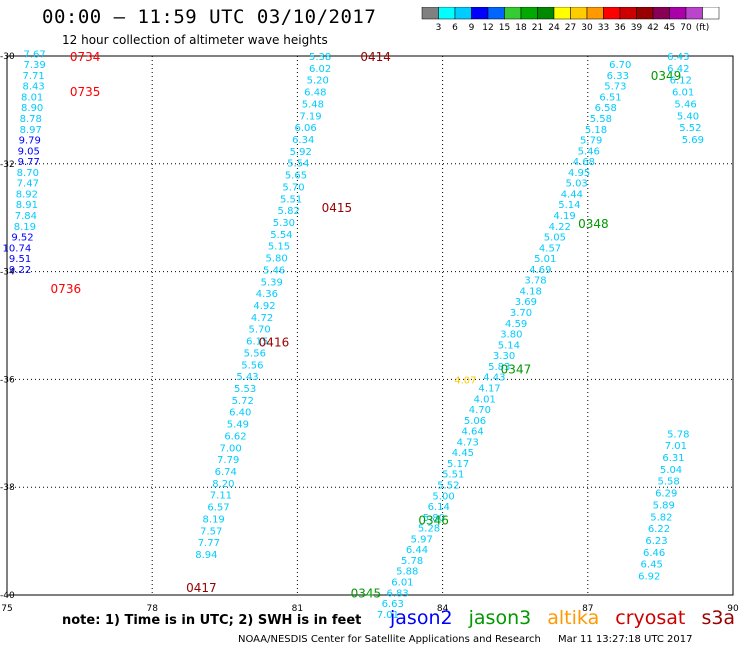 The image size is (740, 650). I want to click on wave-height-point: 6.14, so click(439, 507).